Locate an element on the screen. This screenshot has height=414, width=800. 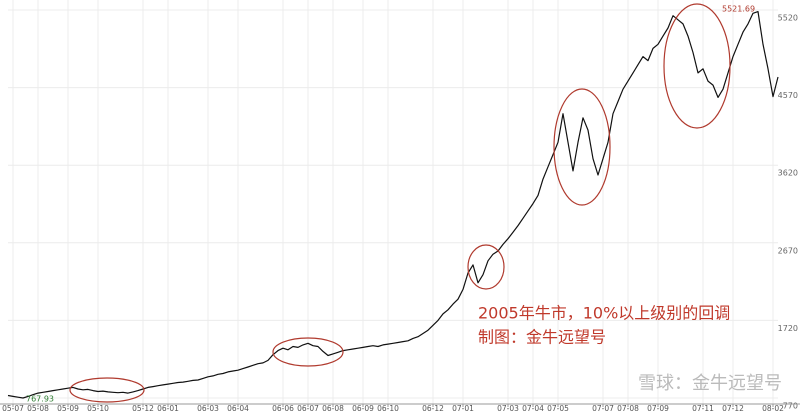
x-tick-label: 07-03 is located at coordinates (508, 408).